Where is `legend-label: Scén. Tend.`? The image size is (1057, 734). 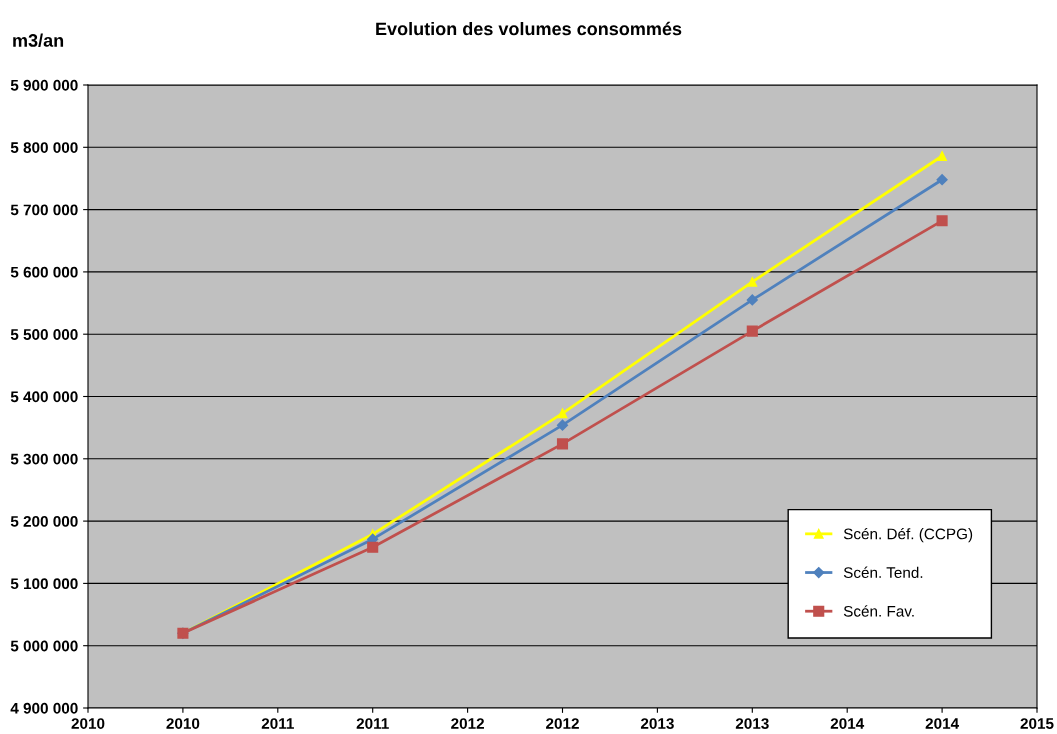 legend-label: Scén. Tend. is located at coordinates (883, 572).